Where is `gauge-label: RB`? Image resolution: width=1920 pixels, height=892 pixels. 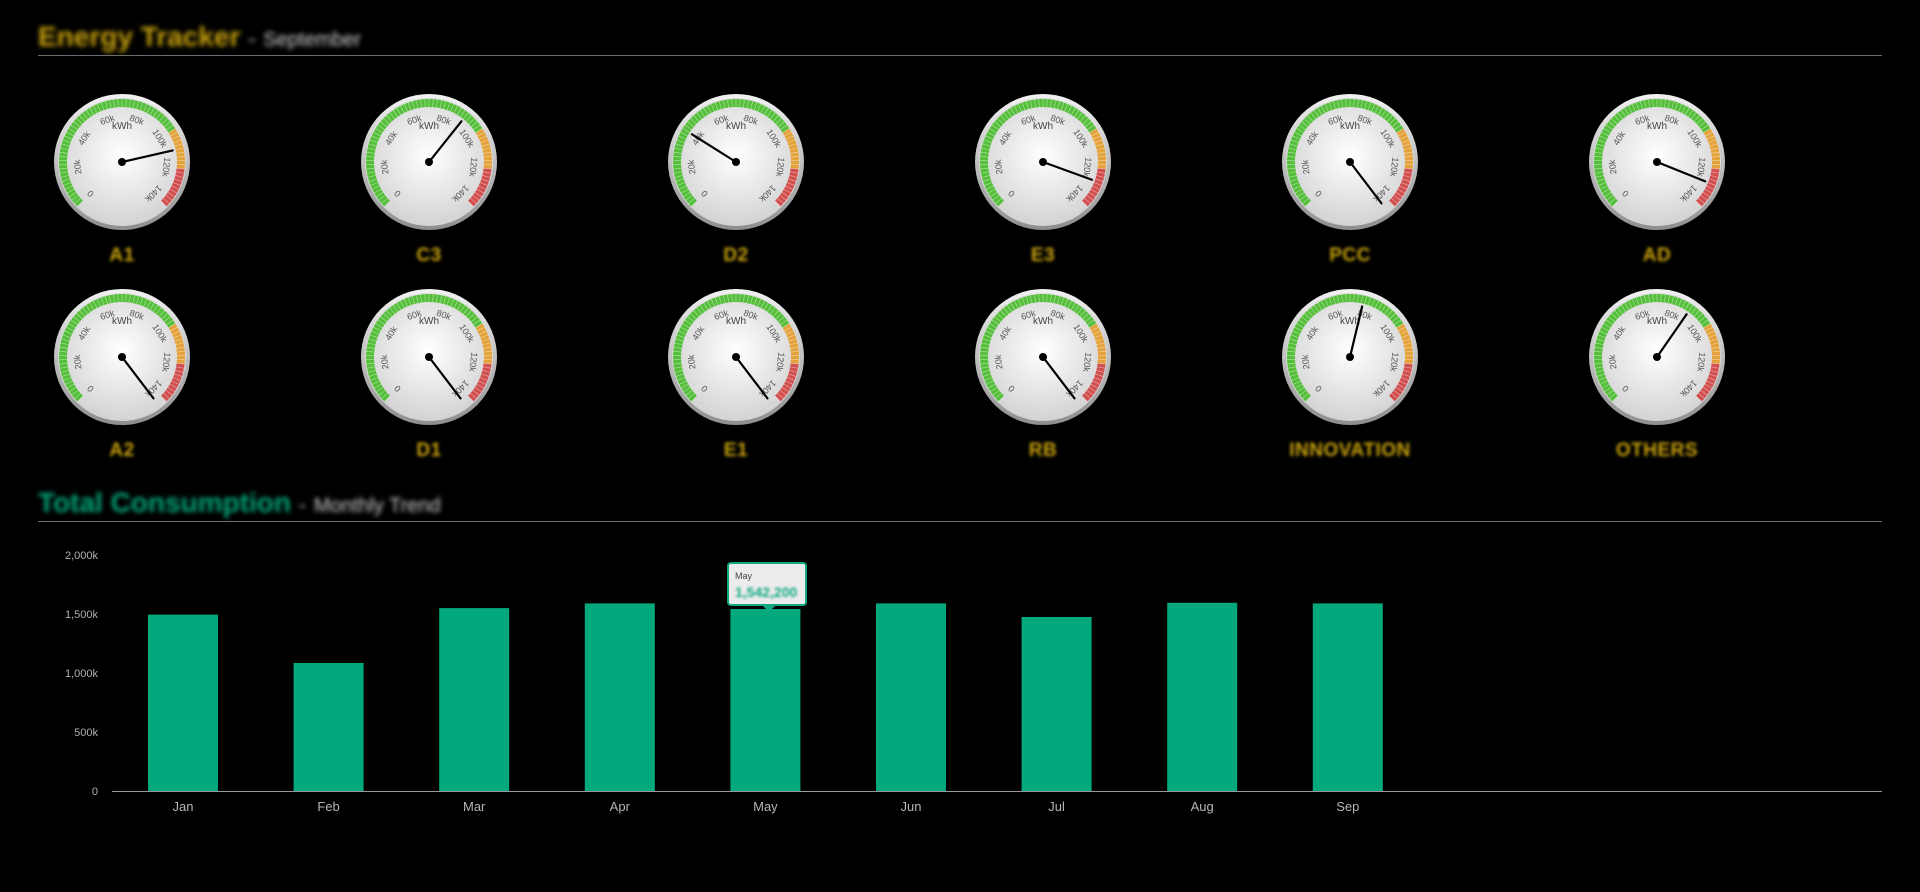 gauge-label: RB is located at coordinates (1043, 450).